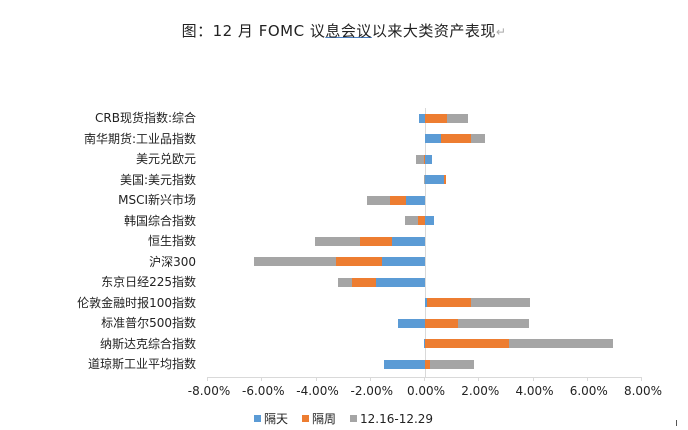 The height and width of the screenshot is (430, 688). What do you see at coordinates (276, 419) in the screenshot?
I see `legend-label: 隔天` at bounding box center [276, 419].